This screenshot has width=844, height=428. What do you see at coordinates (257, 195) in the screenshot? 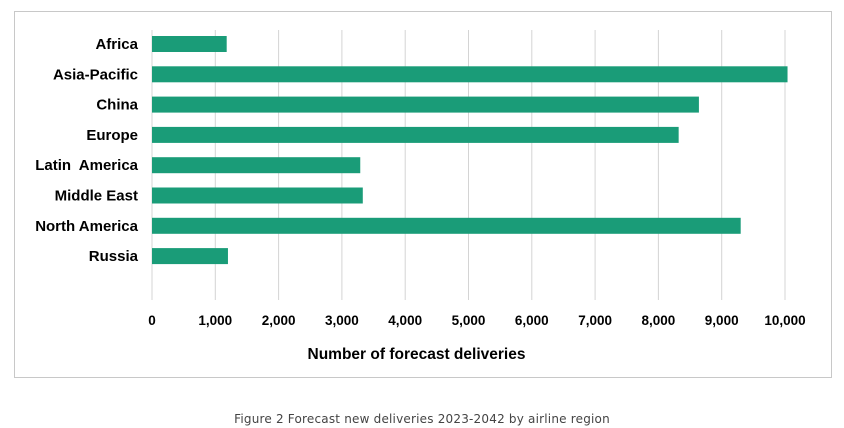
I see `bar-middle-east` at bounding box center [257, 195].